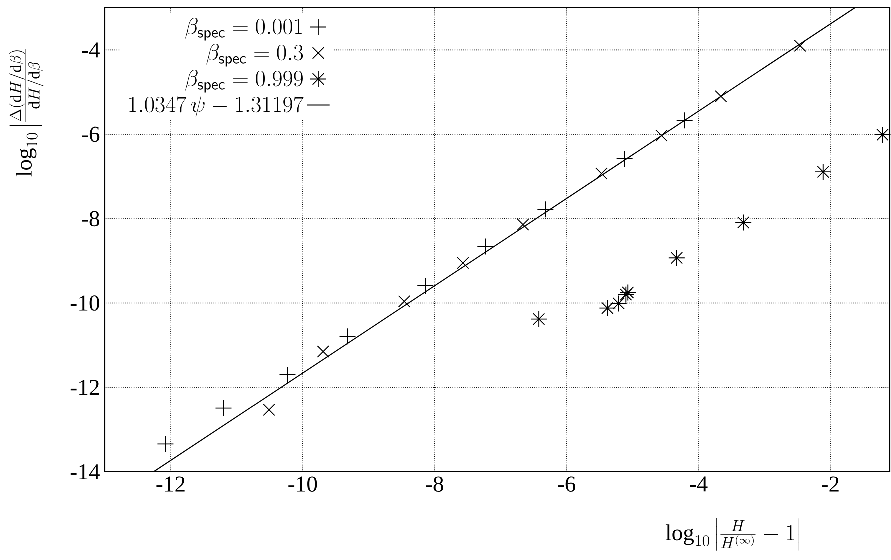 The image size is (891, 560). What do you see at coordinates (91, 50) in the screenshot?
I see `y-tick-label: -4` at bounding box center [91, 50].